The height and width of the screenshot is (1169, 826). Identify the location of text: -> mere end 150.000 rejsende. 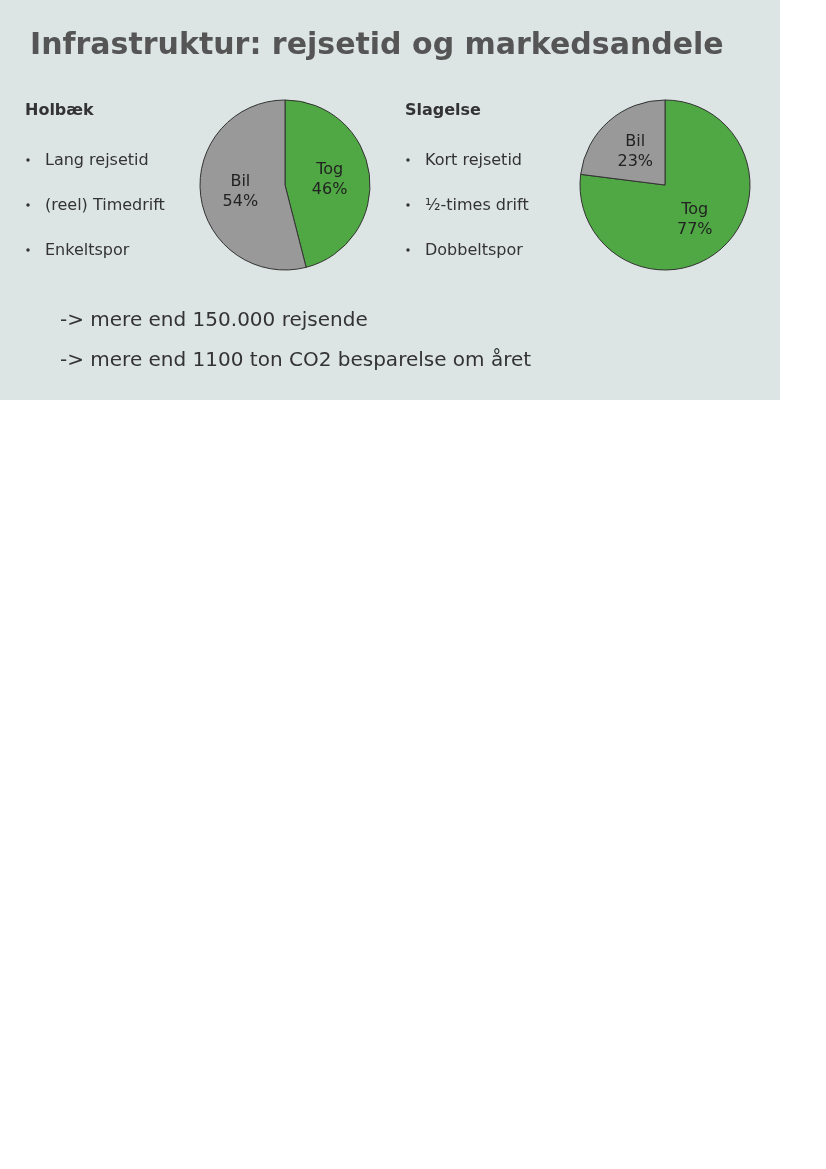
(214, 319).